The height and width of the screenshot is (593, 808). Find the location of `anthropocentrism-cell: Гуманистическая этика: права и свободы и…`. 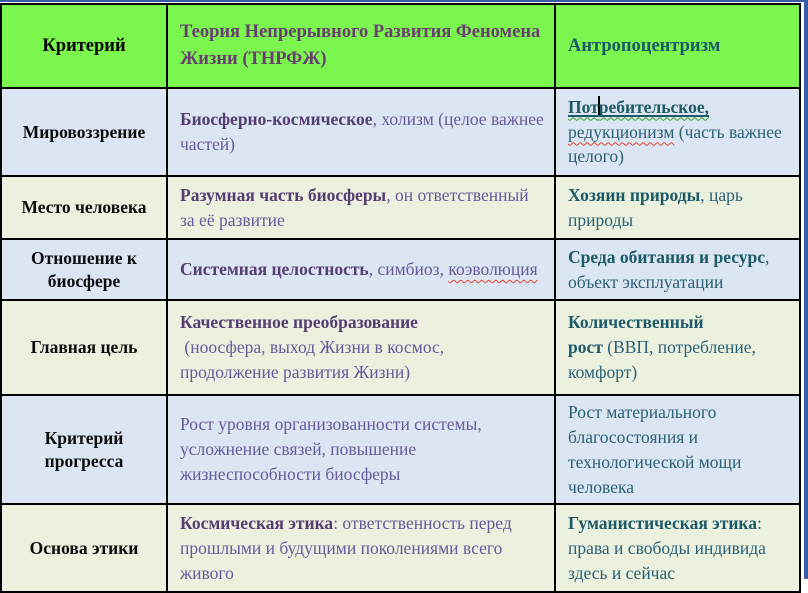

anthropocentrism-cell: Гуманистическая этика: права и свободы и… is located at coordinates (677, 548).